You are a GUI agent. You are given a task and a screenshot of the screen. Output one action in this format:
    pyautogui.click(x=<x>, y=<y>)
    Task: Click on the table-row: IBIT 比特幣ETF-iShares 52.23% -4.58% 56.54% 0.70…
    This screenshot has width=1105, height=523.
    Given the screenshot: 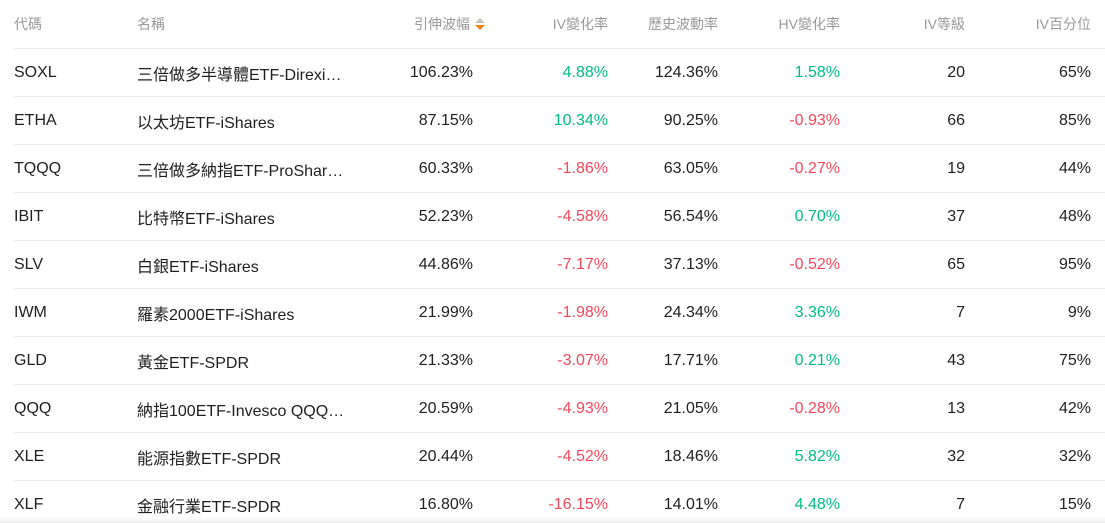 What is the action you would take?
    pyautogui.click(x=559, y=216)
    